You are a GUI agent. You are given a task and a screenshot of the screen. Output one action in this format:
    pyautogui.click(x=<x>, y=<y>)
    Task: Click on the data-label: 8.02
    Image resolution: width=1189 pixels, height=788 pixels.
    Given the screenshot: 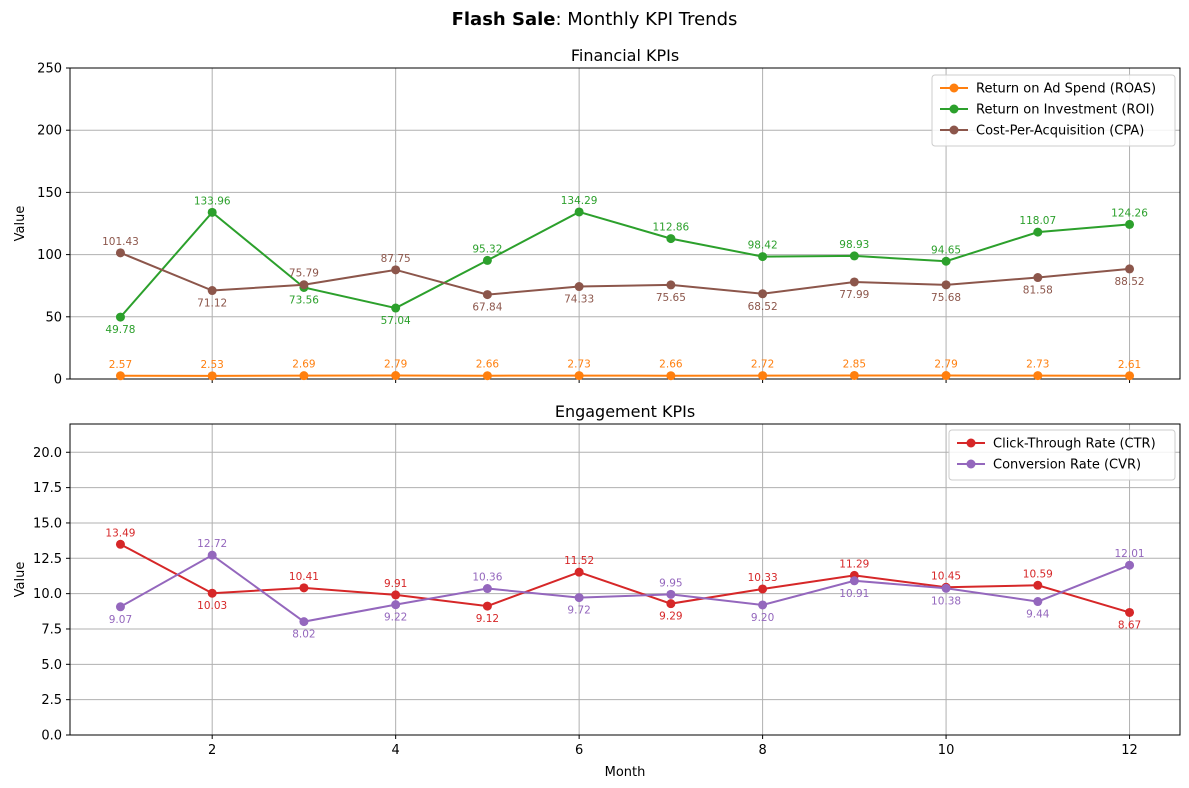 What is the action you would take?
    pyautogui.click(x=303, y=635)
    